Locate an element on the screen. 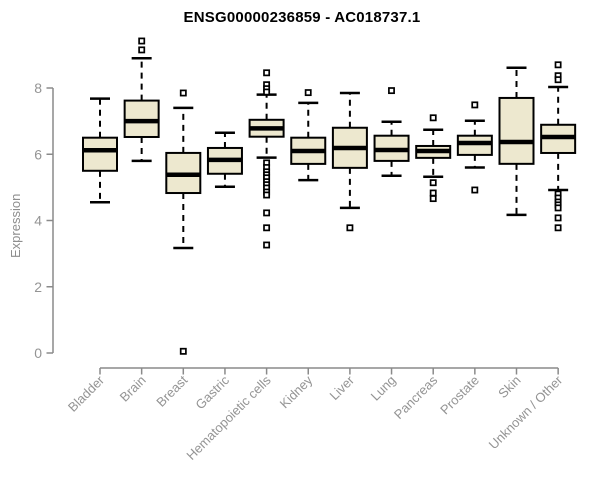 The image size is (600, 500). box-skin is located at coordinates (516, 141).